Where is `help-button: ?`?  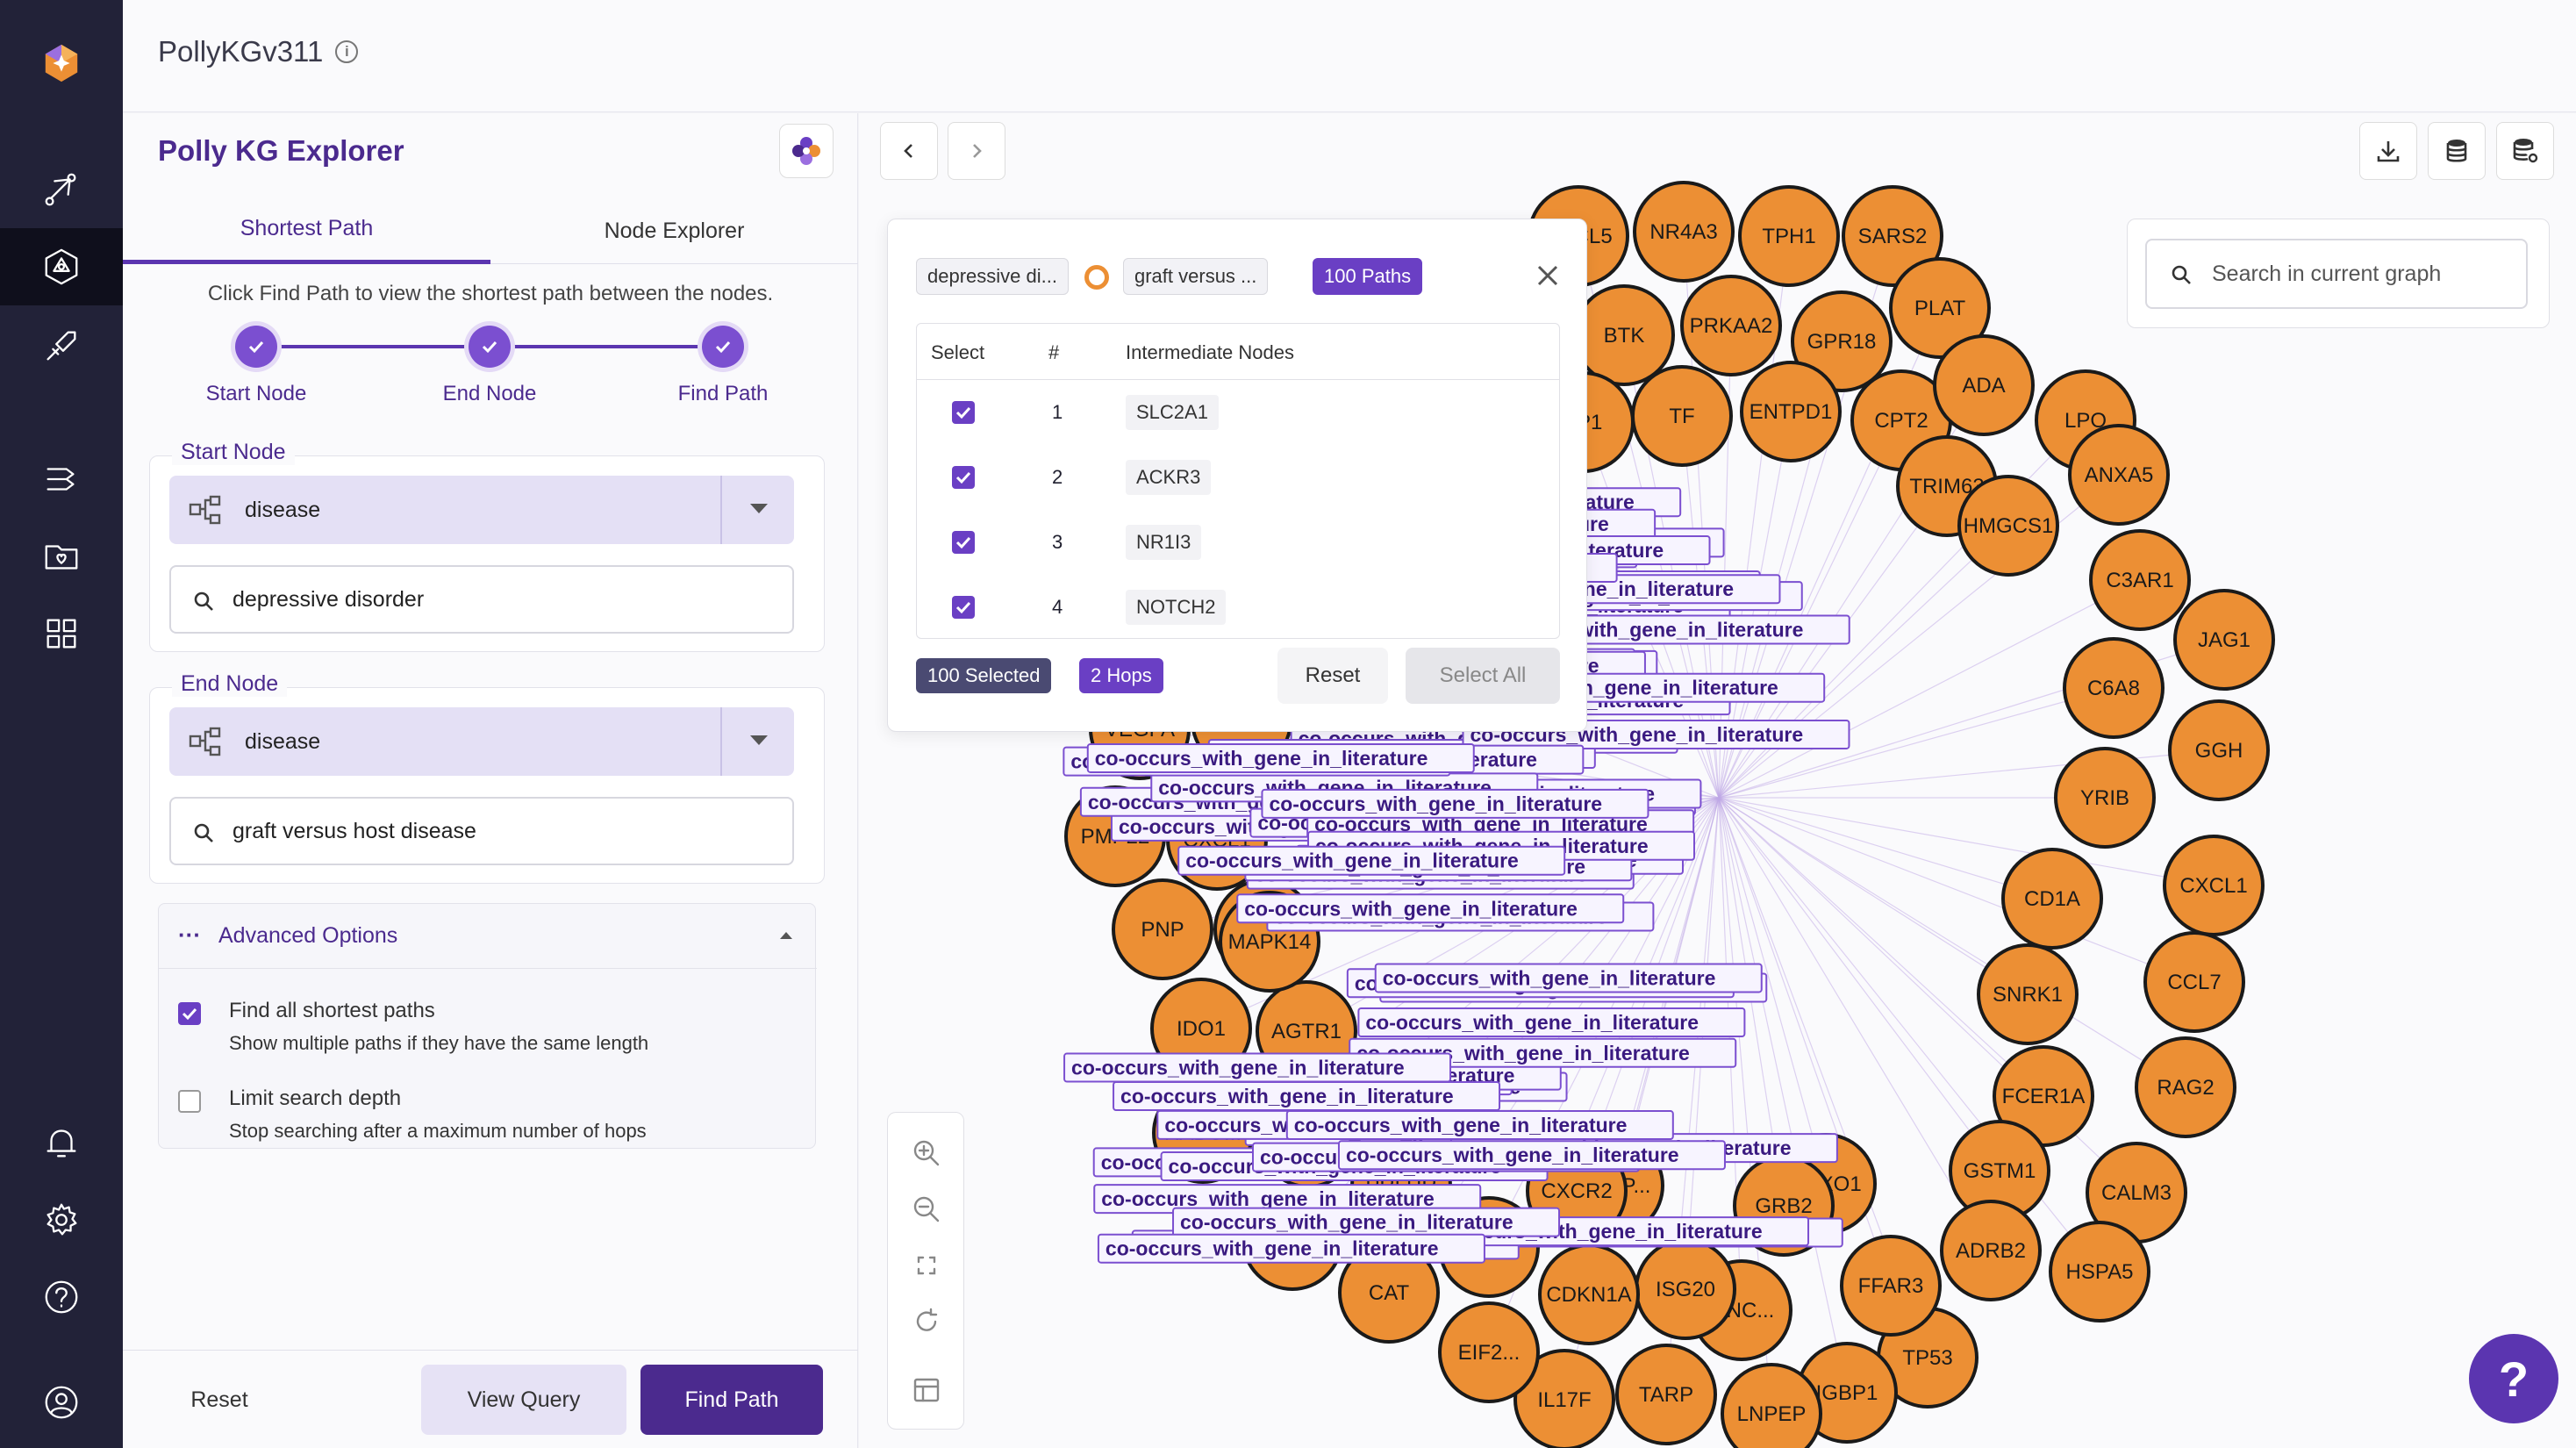
help-button: ? is located at coordinates (2513, 1378).